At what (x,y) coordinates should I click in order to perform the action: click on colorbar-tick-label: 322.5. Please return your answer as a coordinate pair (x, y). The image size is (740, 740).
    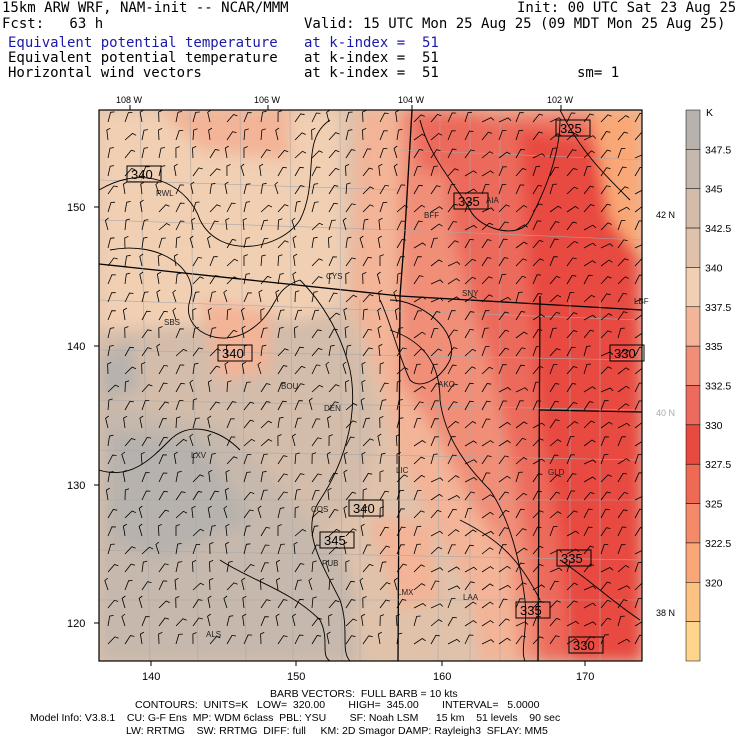
    Looking at the image, I should click on (718, 544).